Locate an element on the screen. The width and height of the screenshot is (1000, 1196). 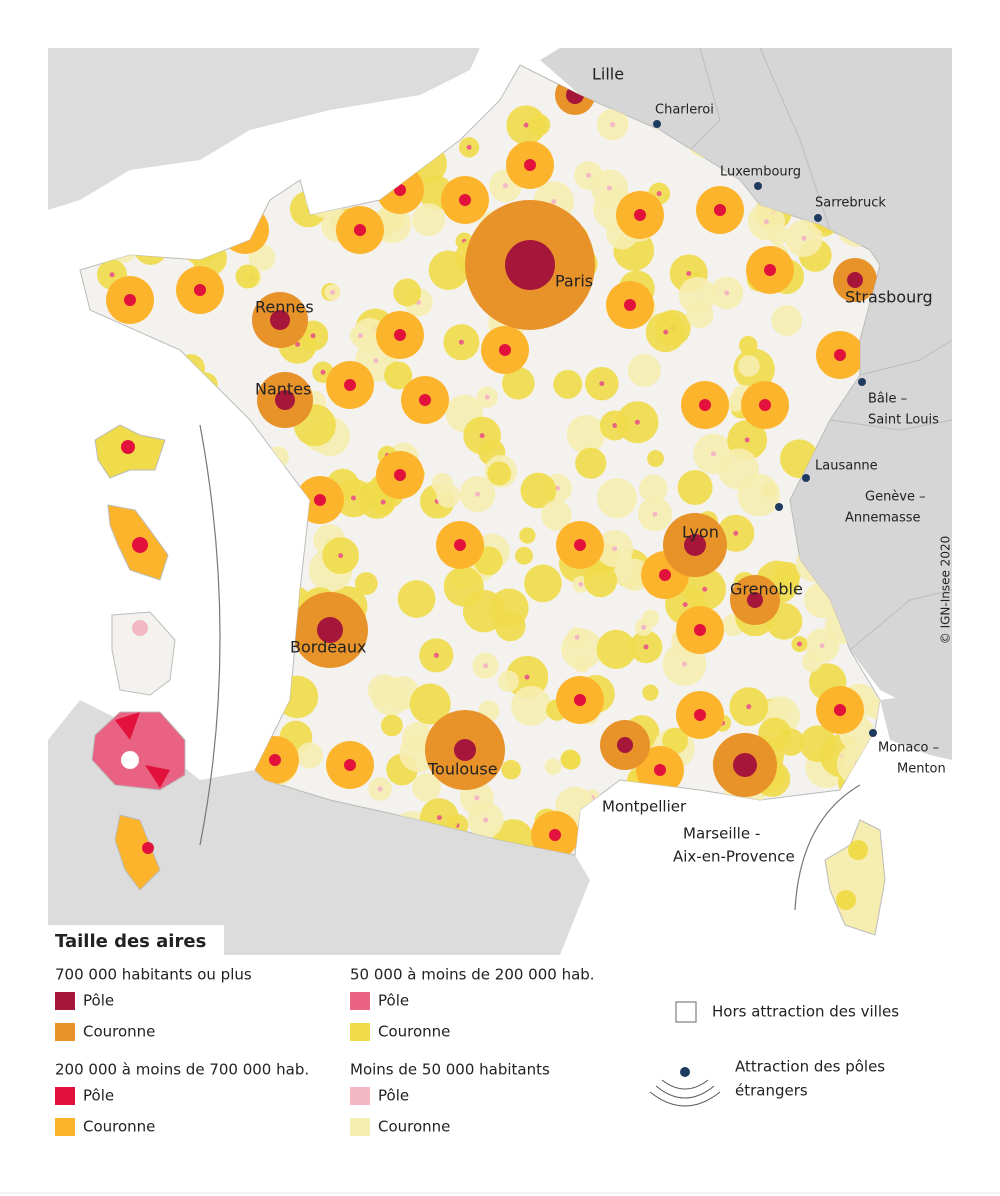
city-label: Bordeaux is located at coordinates (328, 647).